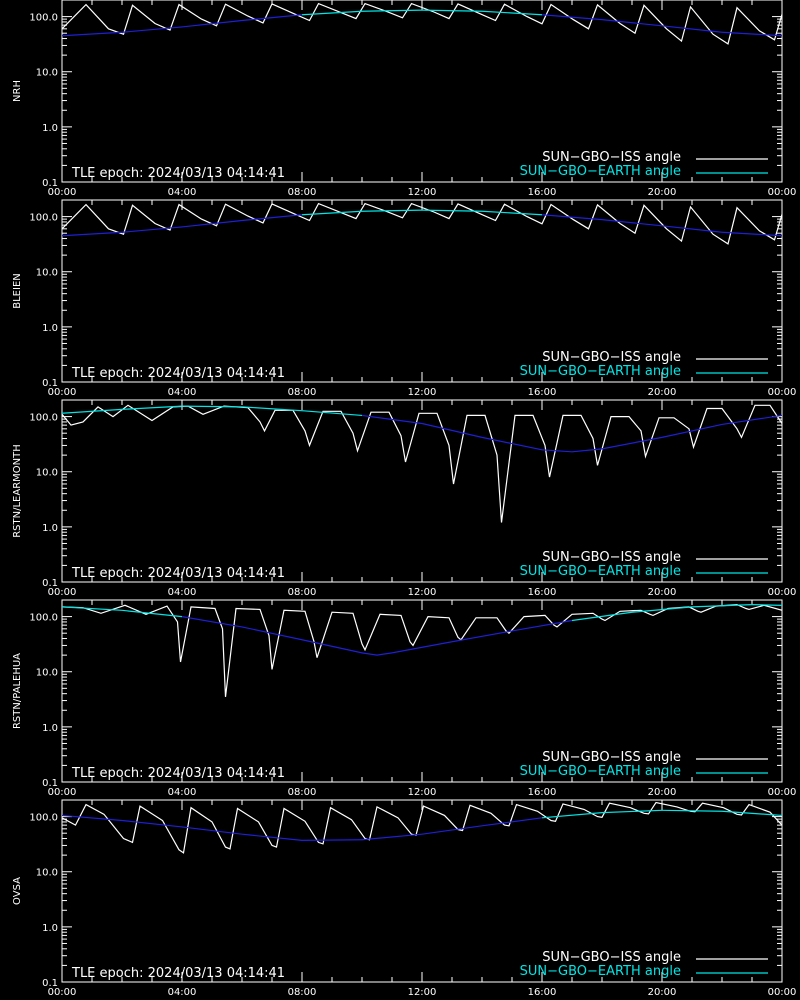 This screenshot has height=1000, width=800. I want to click on y-axis-label: OVSA, so click(17, 891).